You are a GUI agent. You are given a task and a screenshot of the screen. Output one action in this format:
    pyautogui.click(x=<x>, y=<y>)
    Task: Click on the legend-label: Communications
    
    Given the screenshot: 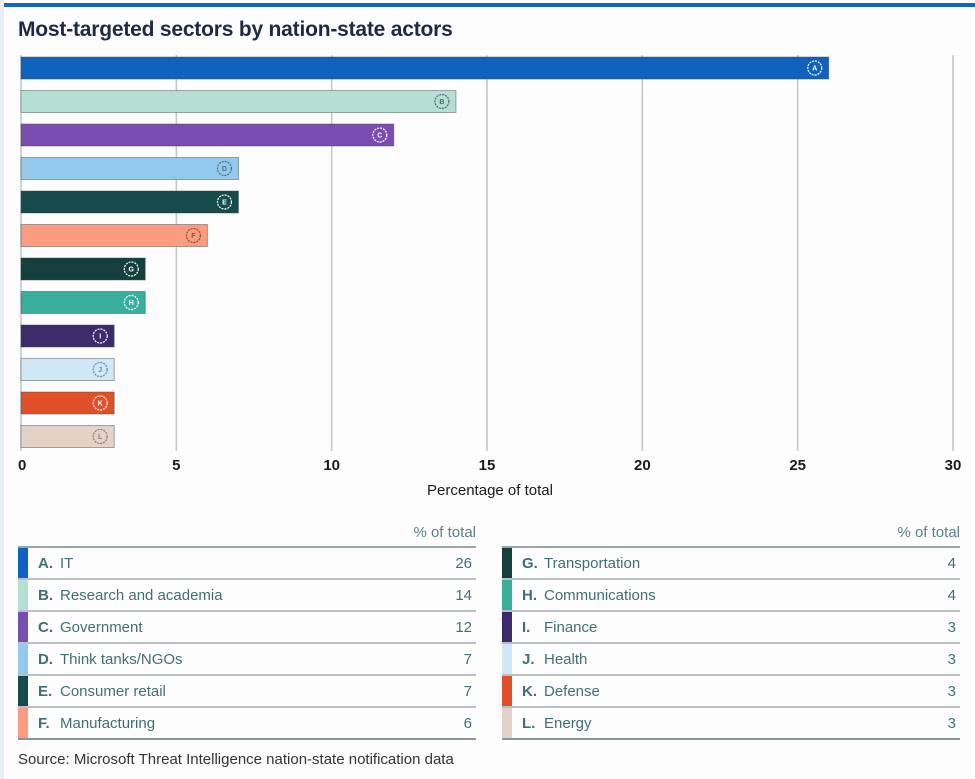 What is the action you would take?
    pyautogui.click(x=600, y=595)
    